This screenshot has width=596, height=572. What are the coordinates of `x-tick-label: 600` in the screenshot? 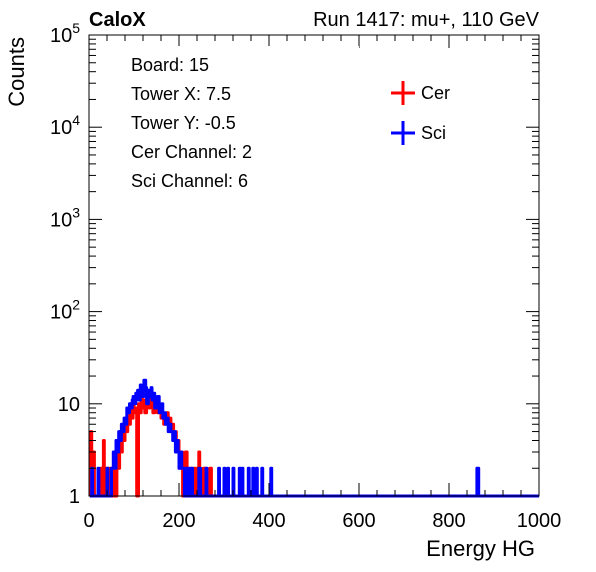 It's located at (358, 521).